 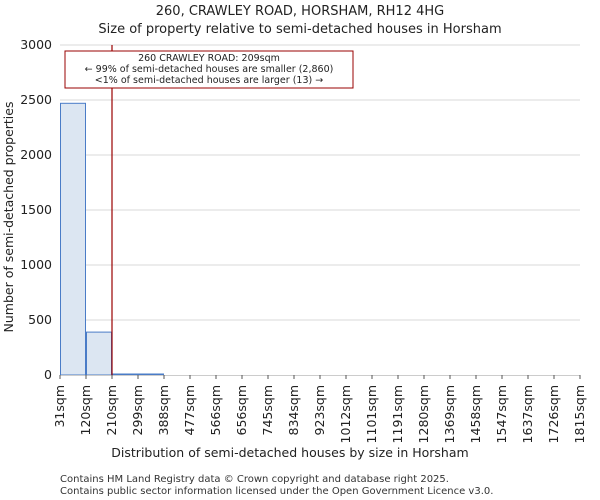 I want to click on x-tick-label: 1191sqm, so click(x=397, y=414).